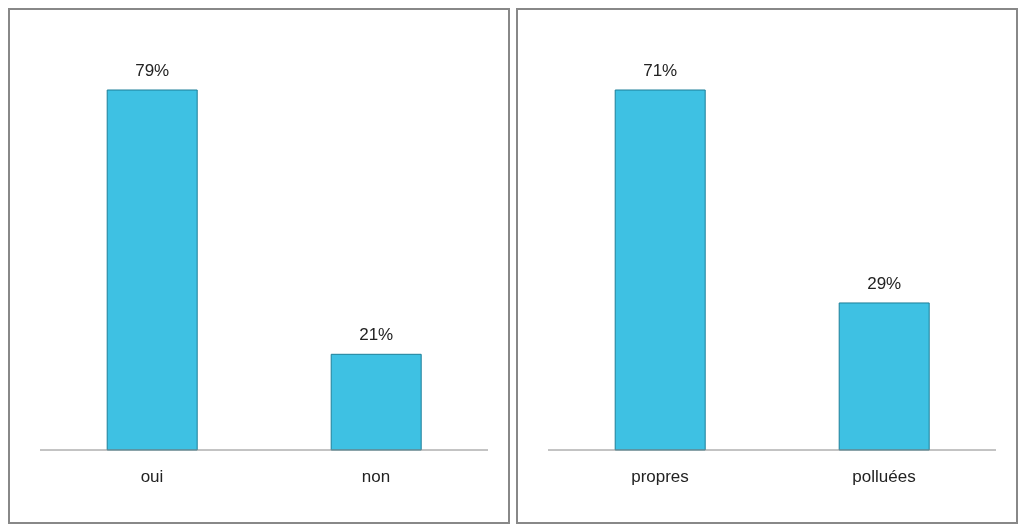 The image size is (1023, 530). Describe the element at coordinates (376, 335) in the screenshot. I see `data-label: 21%` at that location.